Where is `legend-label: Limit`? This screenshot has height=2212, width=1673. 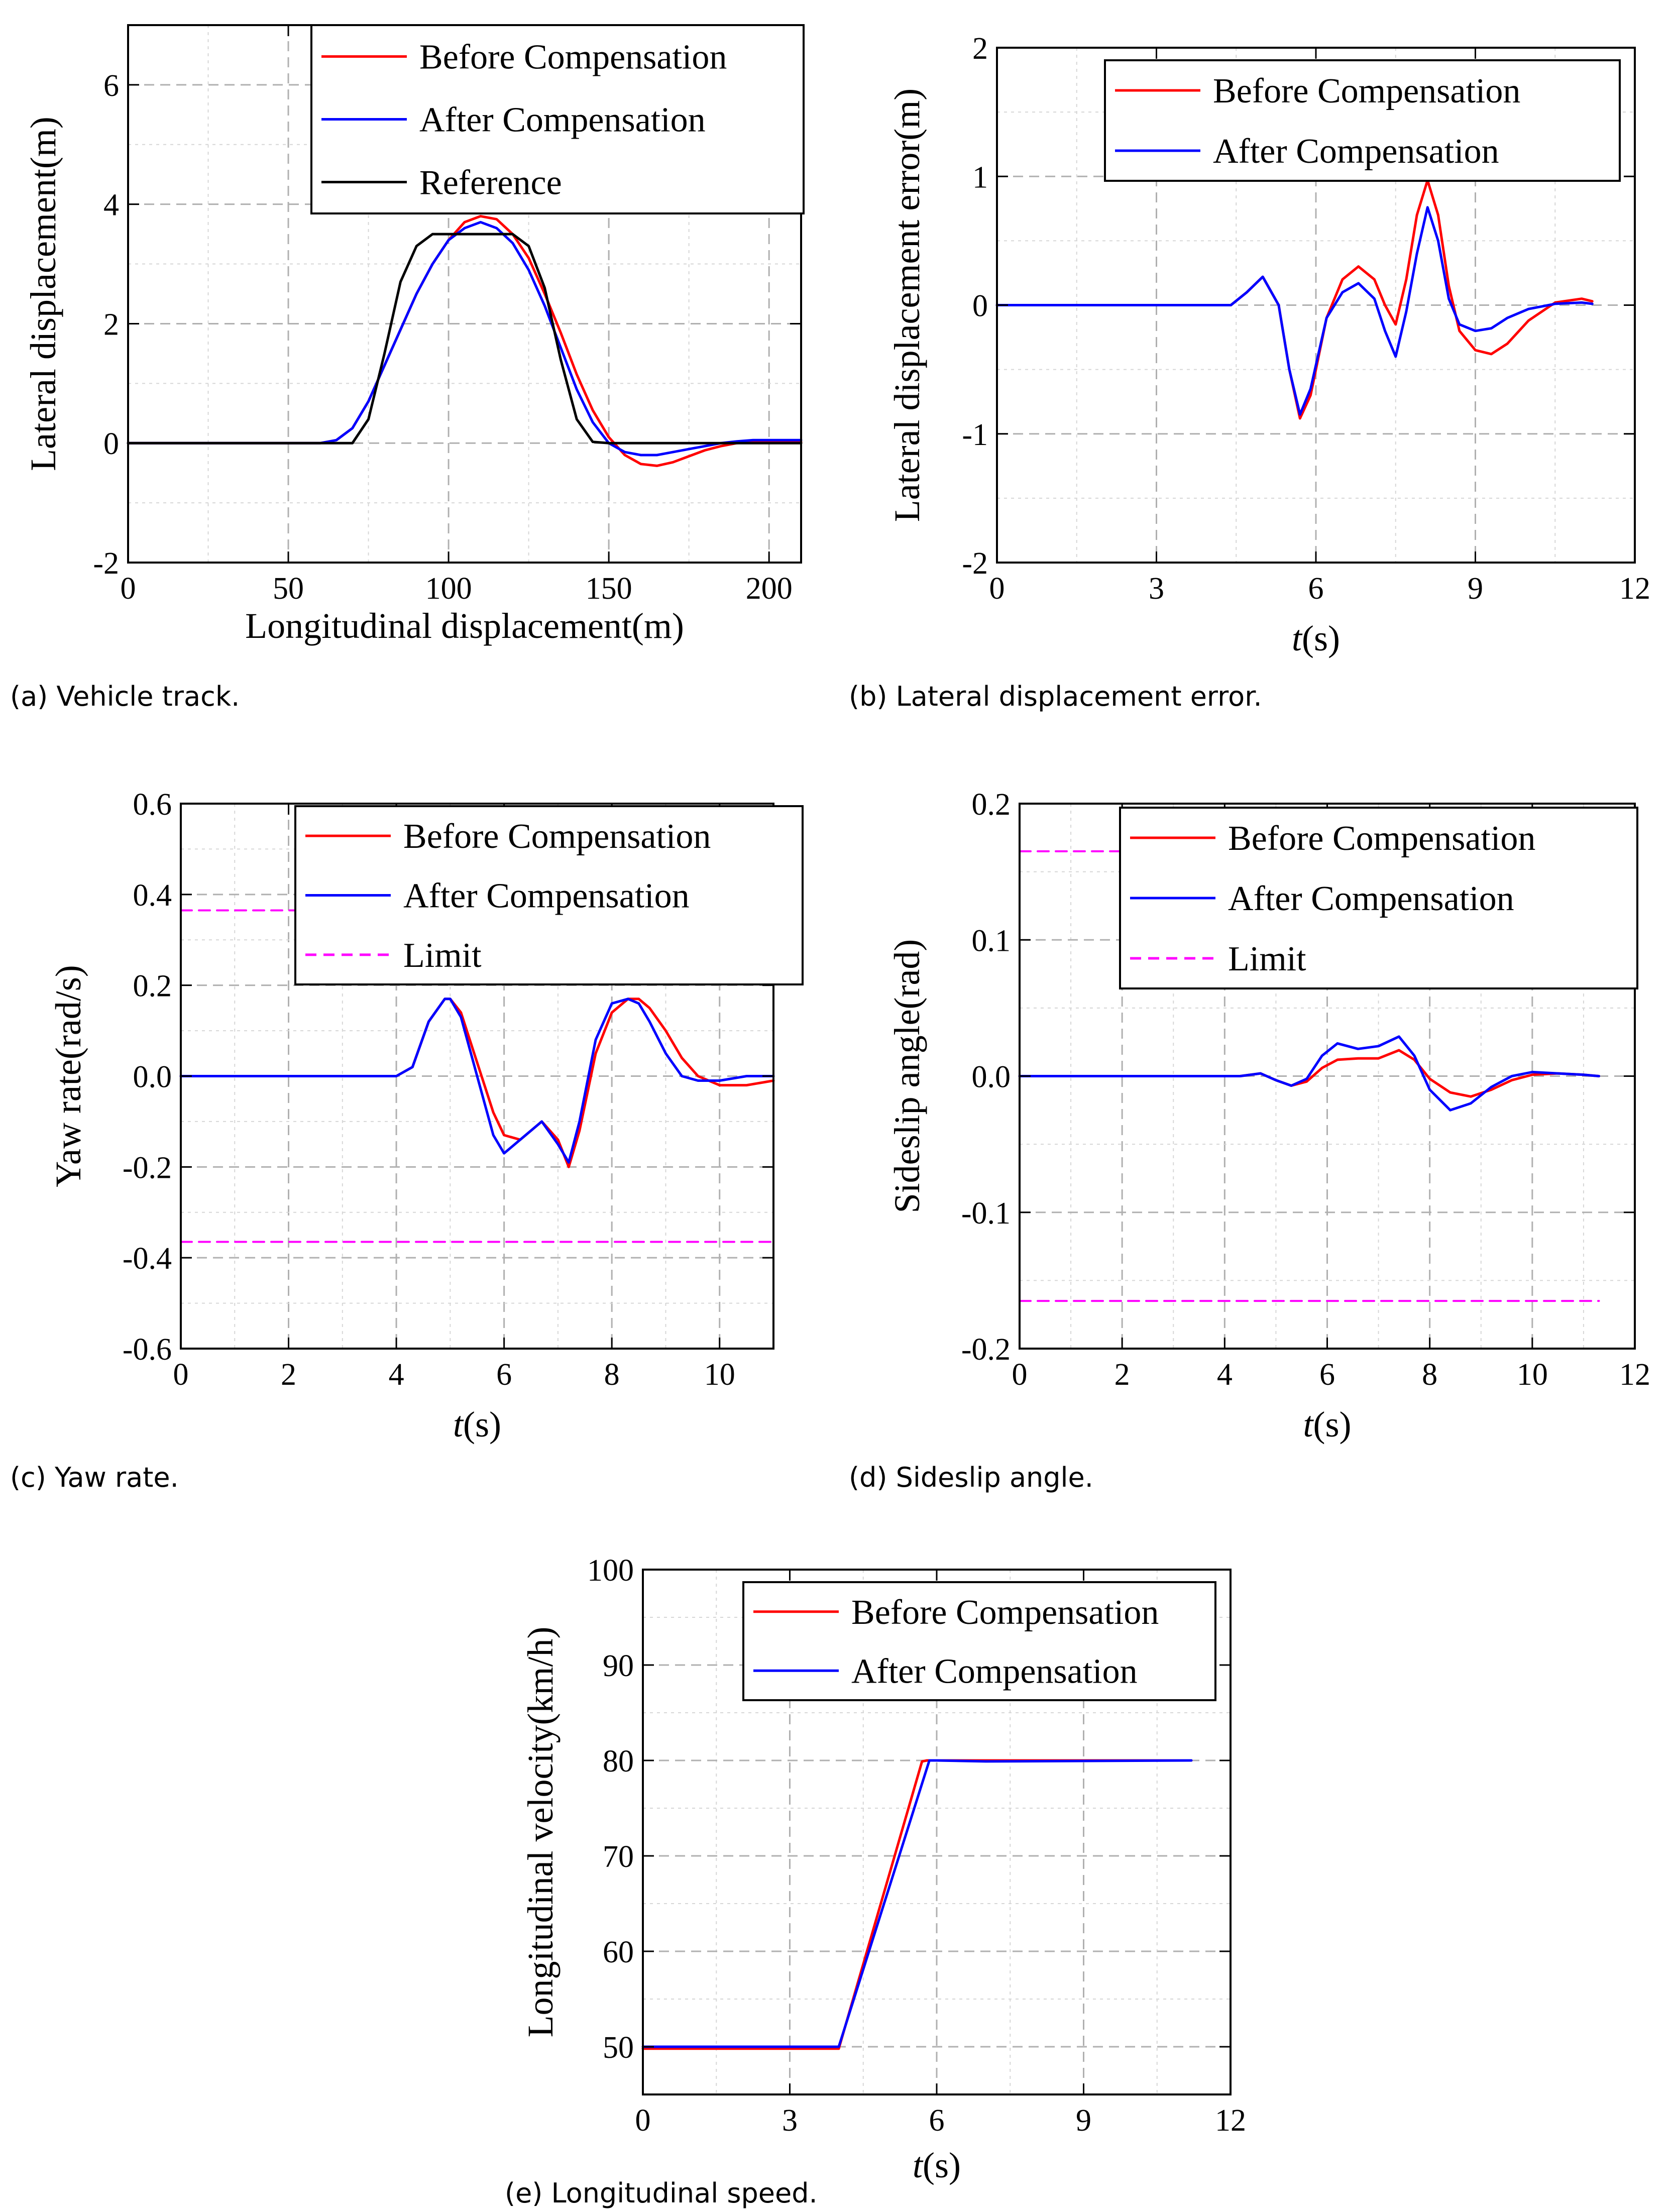 legend-label: Limit is located at coordinates (1267, 959).